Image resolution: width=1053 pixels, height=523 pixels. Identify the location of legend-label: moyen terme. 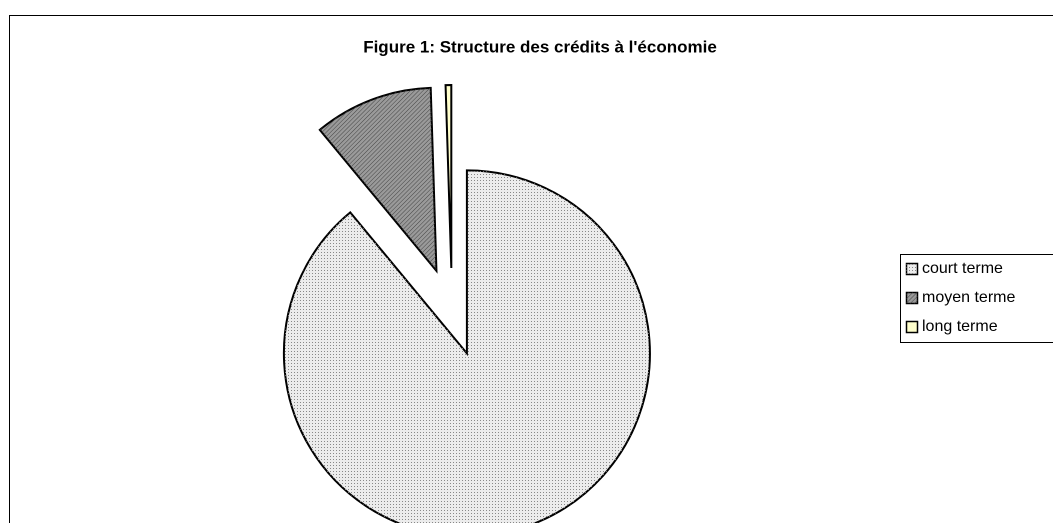
(968, 297).